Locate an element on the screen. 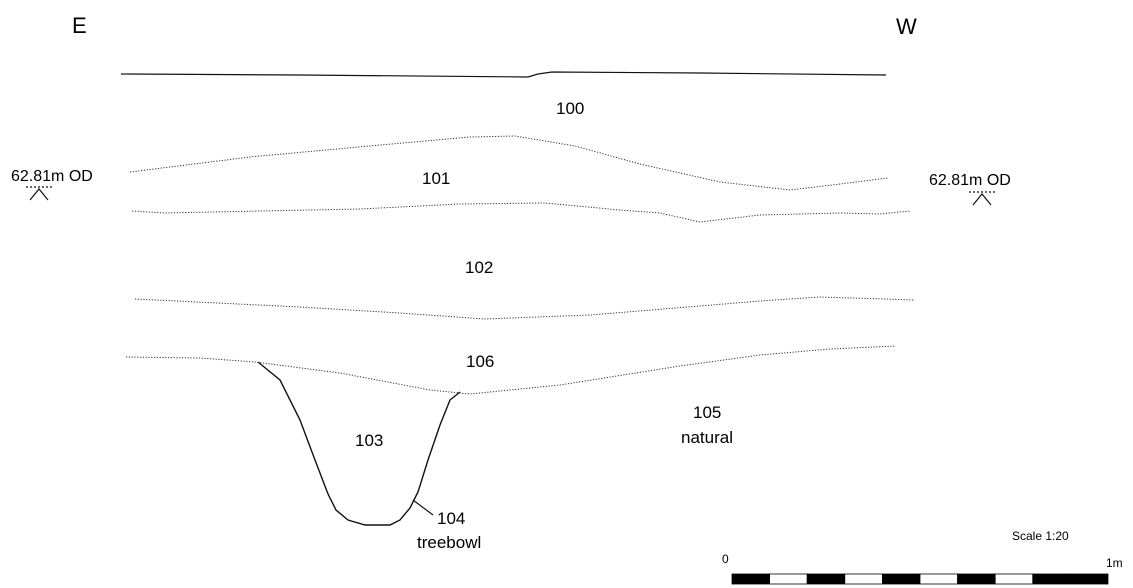 Image resolution: width=1133 pixels, height=588 pixels. context-105-description: natural is located at coordinates (707, 437).